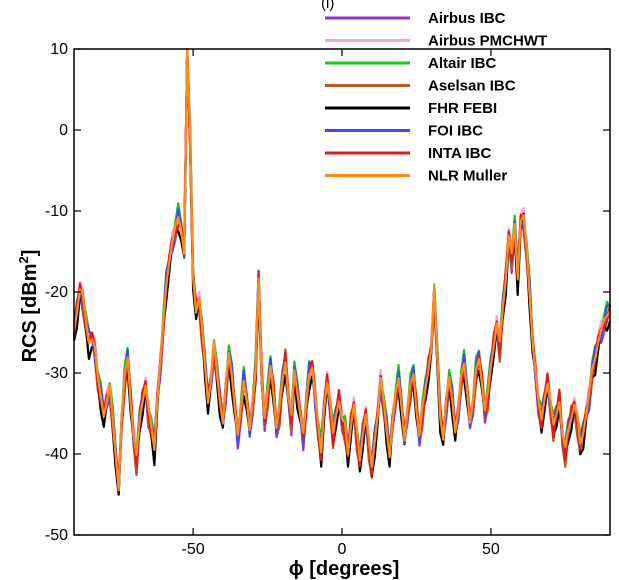 The width and height of the screenshot is (619, 580). What do you see at coordinates (344, 569) in the screenshot?
I see `x-axis-title: ϕ [degrees]` at bounding box center [344, 569].